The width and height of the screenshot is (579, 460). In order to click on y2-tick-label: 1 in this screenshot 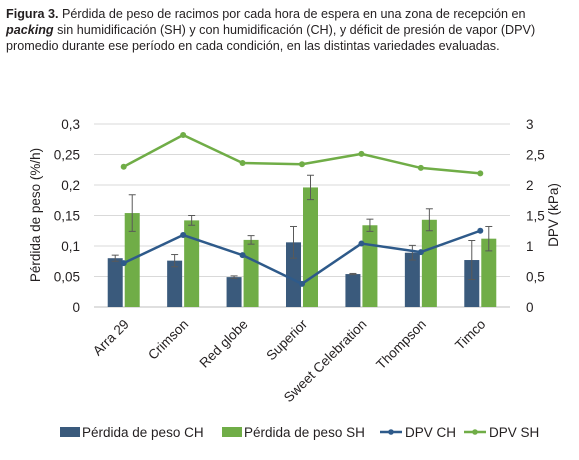, I will do `click(530, 246)`.